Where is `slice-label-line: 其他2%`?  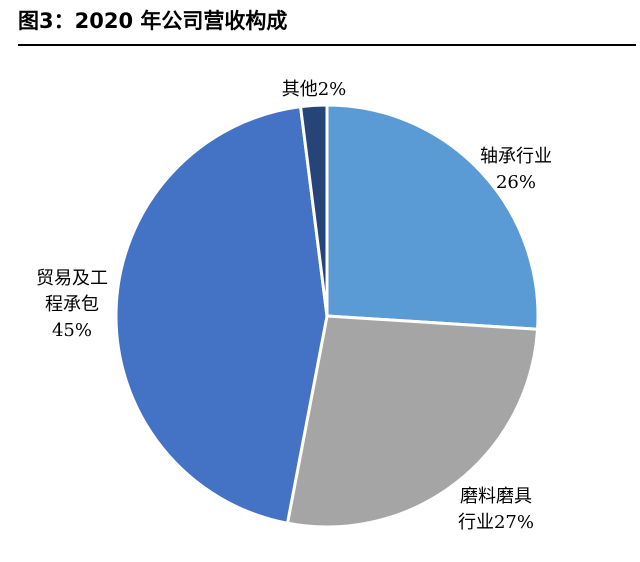 slice-label-line: 其他2% is located at coordinates (314, 89).